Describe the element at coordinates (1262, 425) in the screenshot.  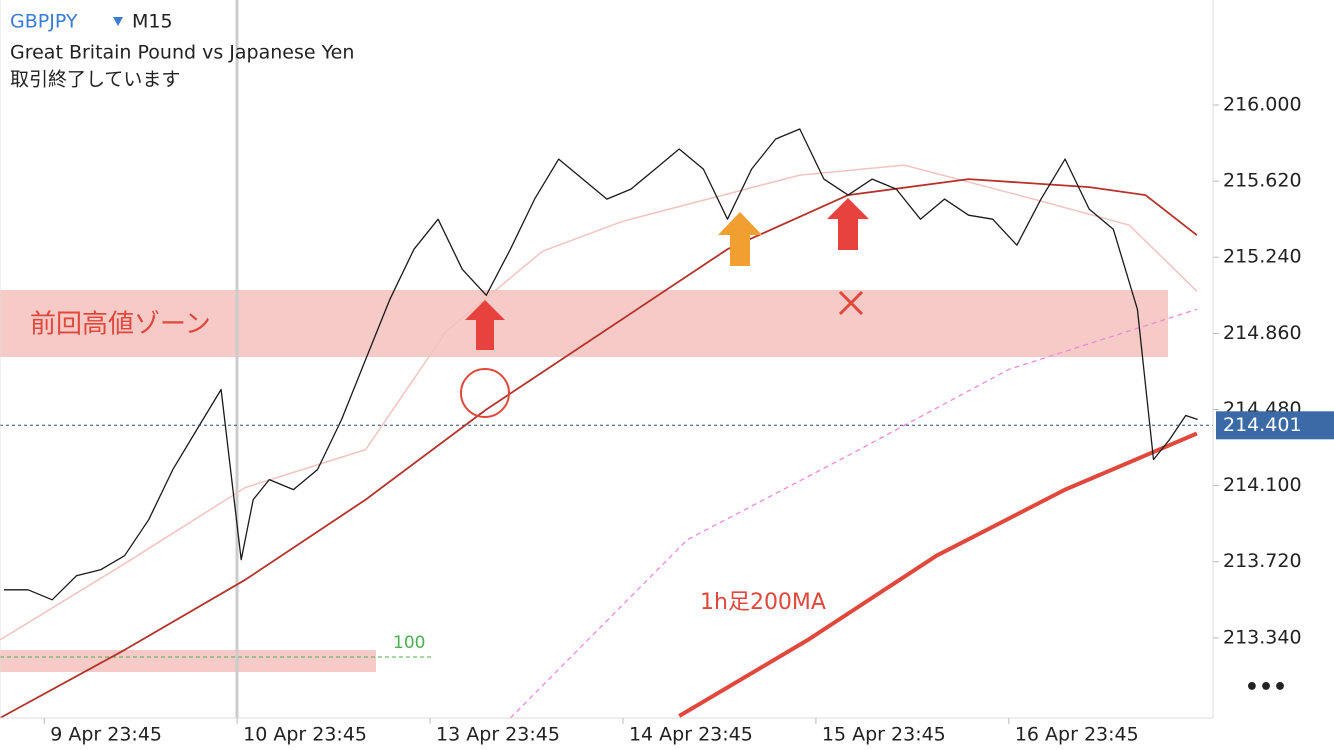
I see `last-price-label: 214.401` at that location.